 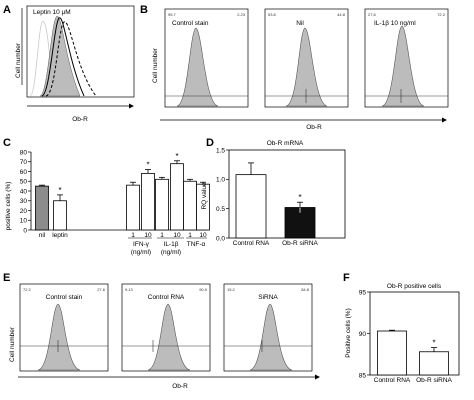 I want to click on panel-d-y-tick-label: 0.0, so click(x=220, y=238).